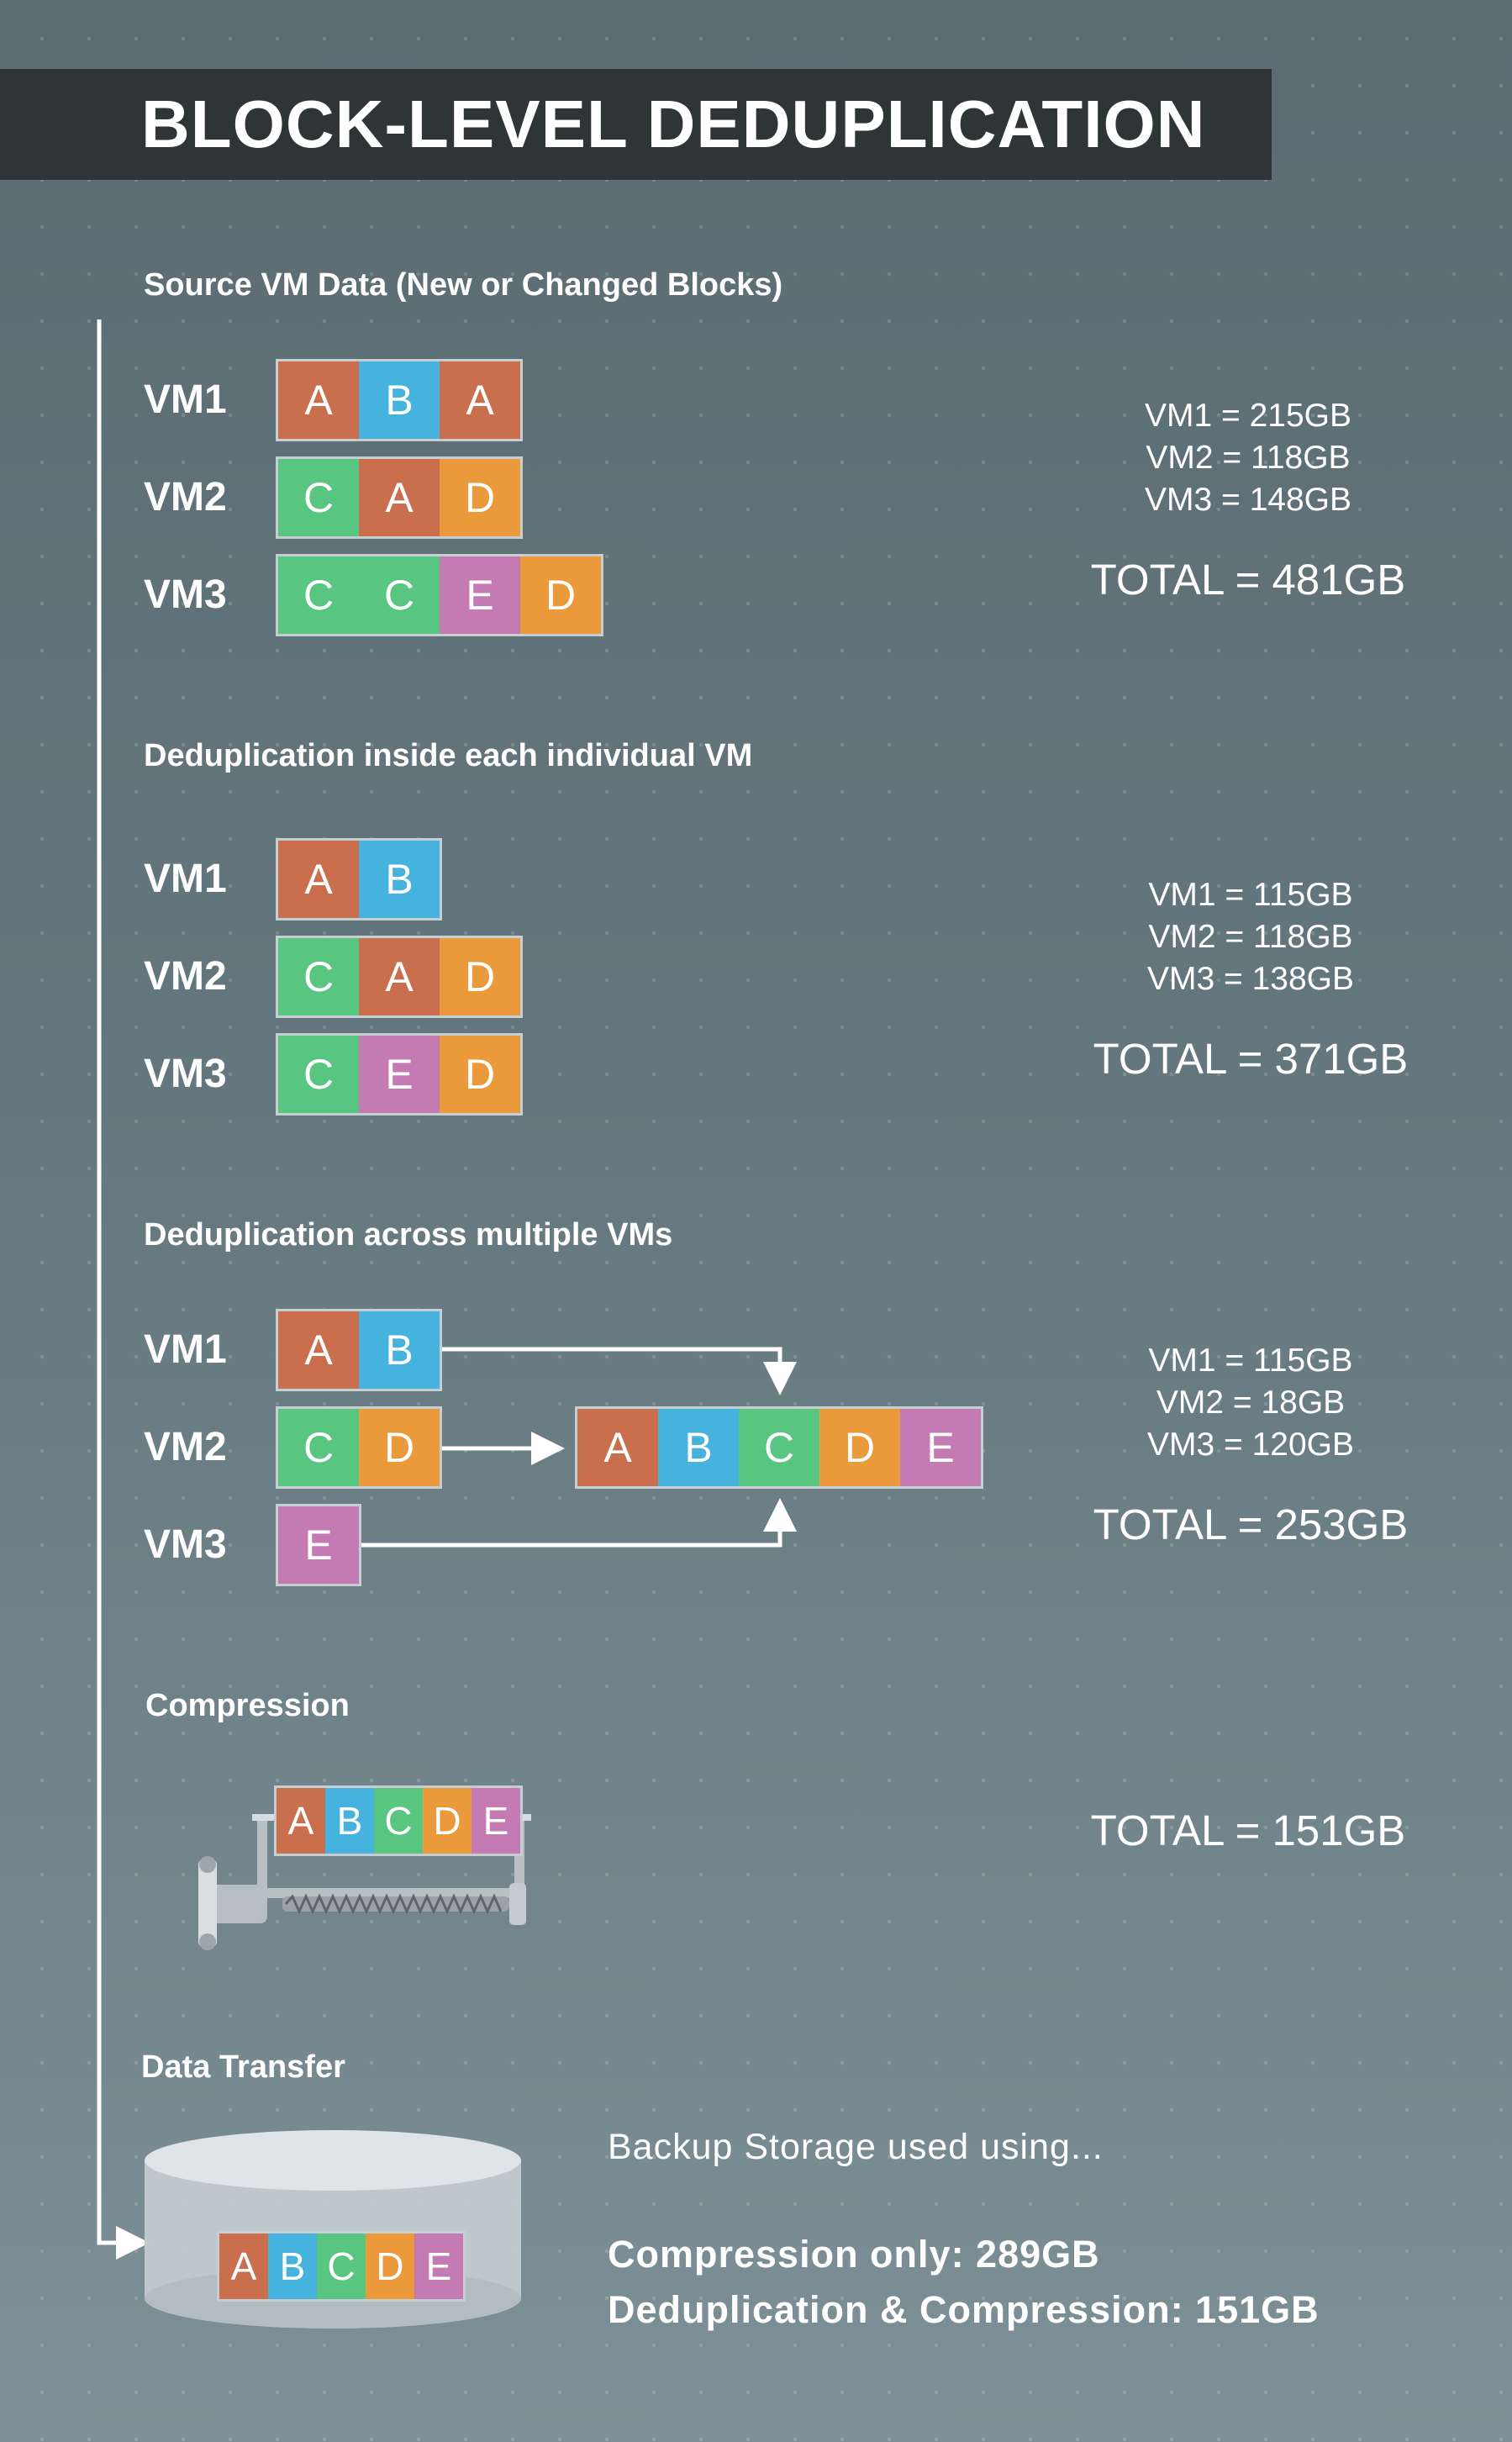 This screenshot has height=2442, width=1512. Describe the element at coordinates (854, 2254) in the screenshot. I see `compression-only-result: Compression only: 289GB` at that location.